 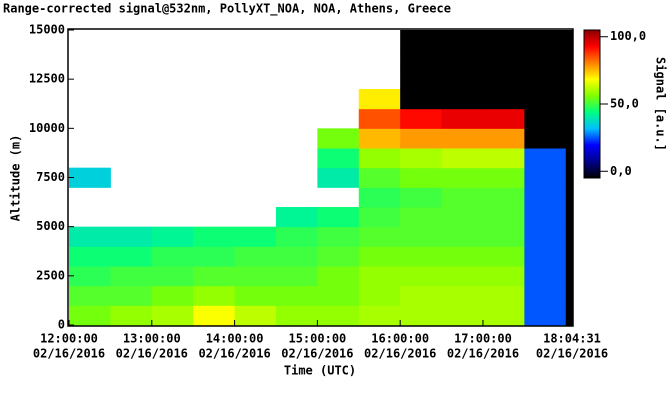 I want to click on y-tick-label: 12500, so click(x=47, y=79).